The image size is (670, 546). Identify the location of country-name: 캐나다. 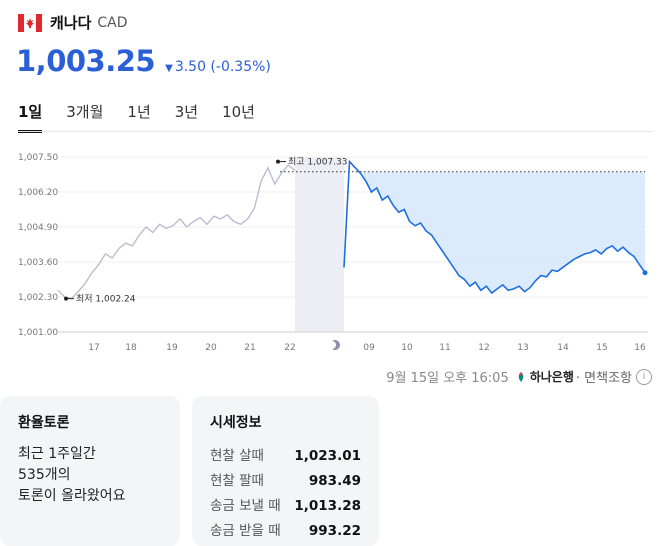
(71, 23).